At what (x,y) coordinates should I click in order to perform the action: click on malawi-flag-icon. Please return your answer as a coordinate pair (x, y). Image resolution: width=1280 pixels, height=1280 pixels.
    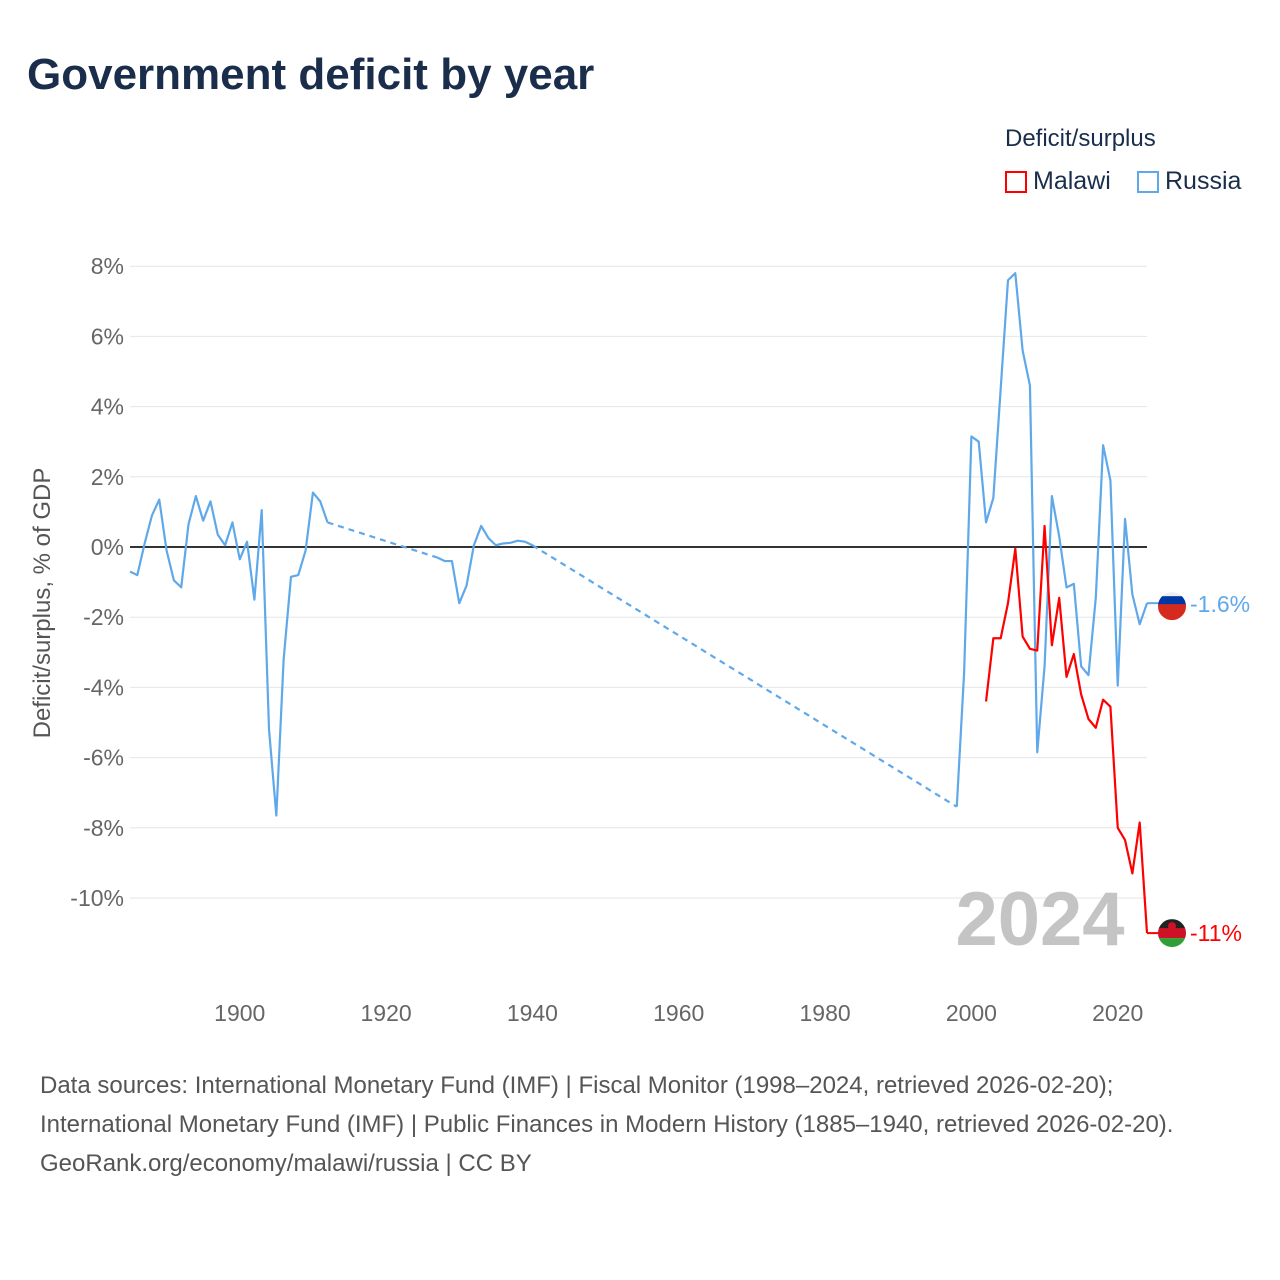
    Looking at the image, I should click on (1172, 933).